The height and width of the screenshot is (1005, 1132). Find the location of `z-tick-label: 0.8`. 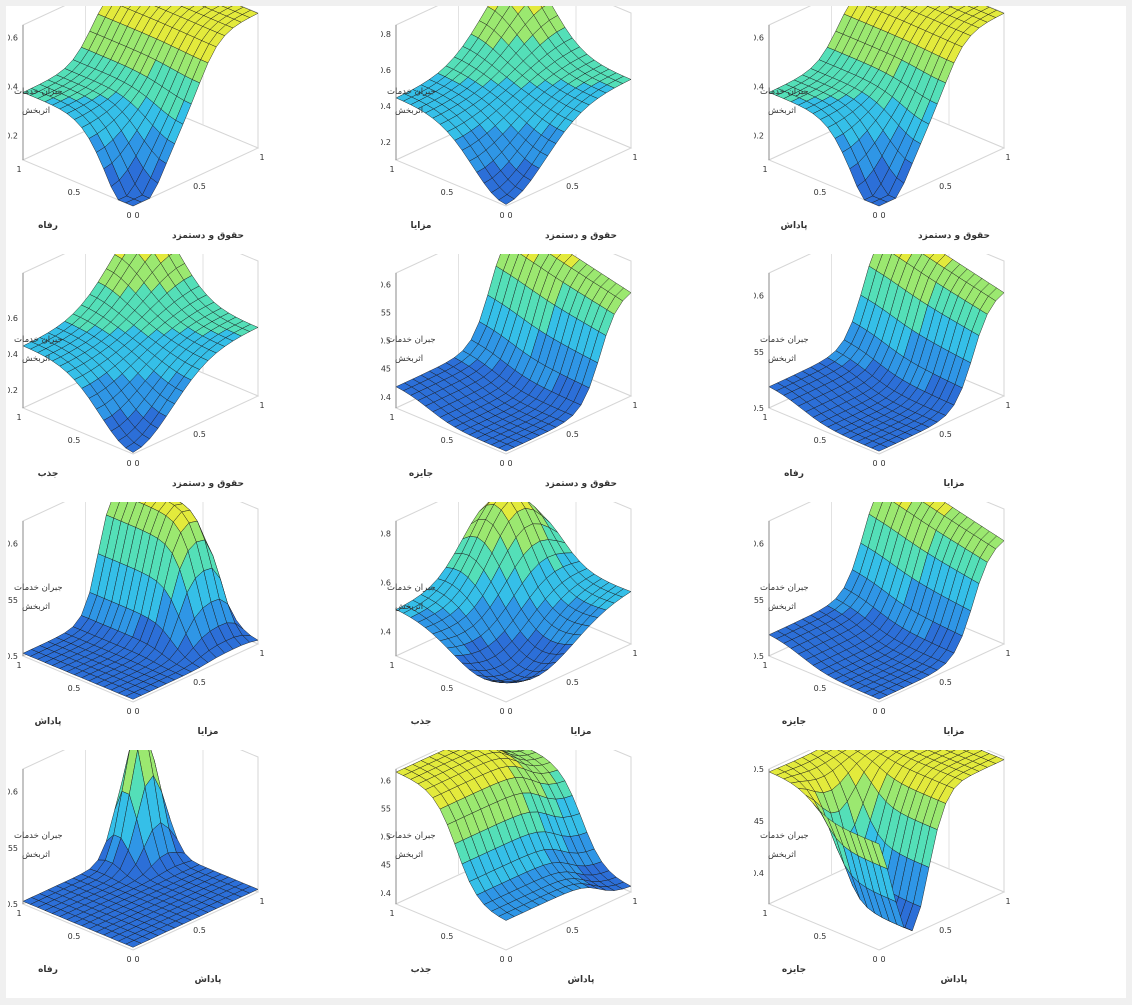

z-tick-label: 0.8 is located at coordinates (386, 34).